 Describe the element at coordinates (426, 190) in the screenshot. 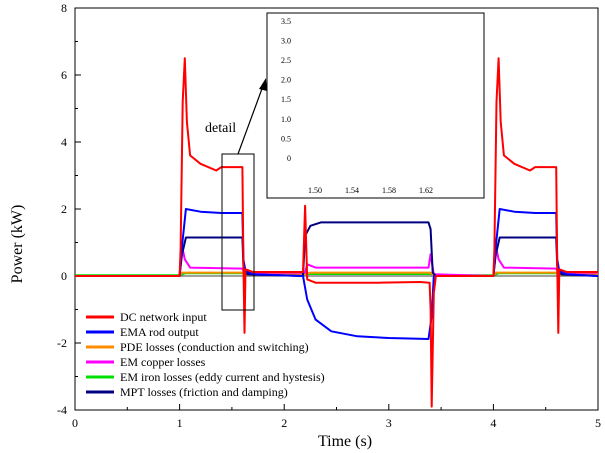

I see `inset-x-tick-label: 1.62` at that location.